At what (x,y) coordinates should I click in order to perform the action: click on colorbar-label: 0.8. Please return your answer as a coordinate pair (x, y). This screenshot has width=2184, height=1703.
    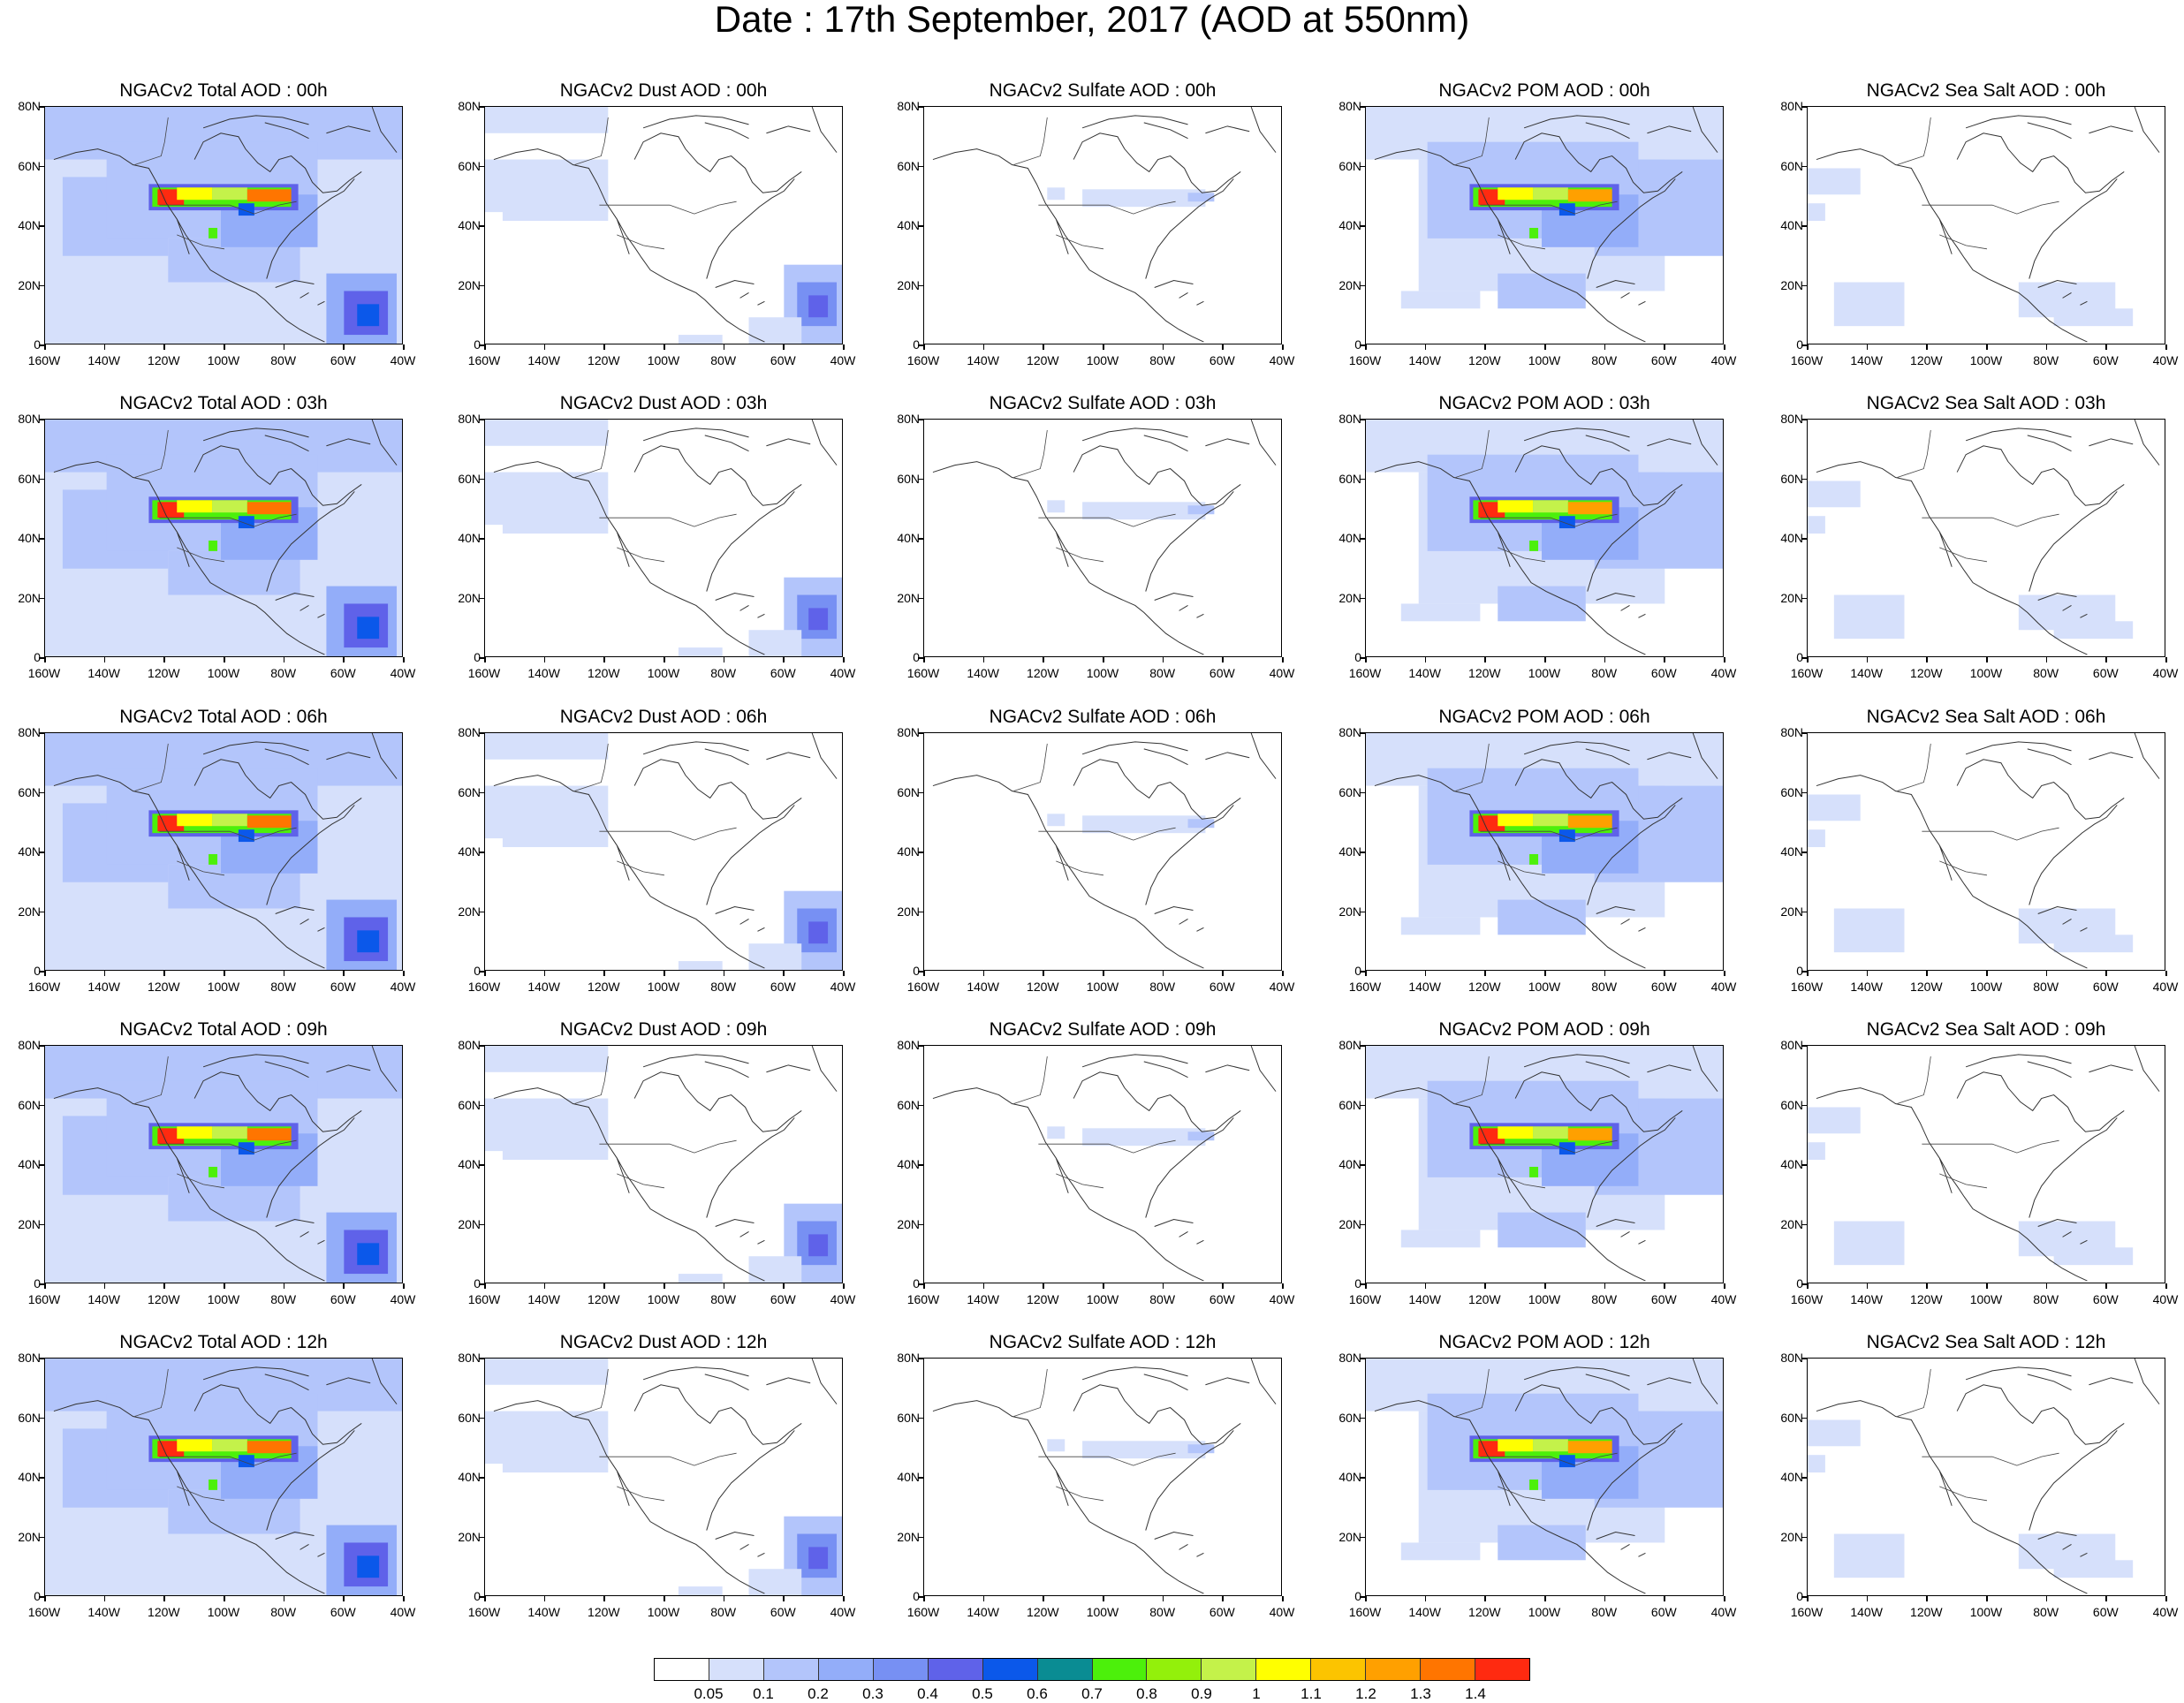
    Looking at the image, I should click on (1146, 1693).